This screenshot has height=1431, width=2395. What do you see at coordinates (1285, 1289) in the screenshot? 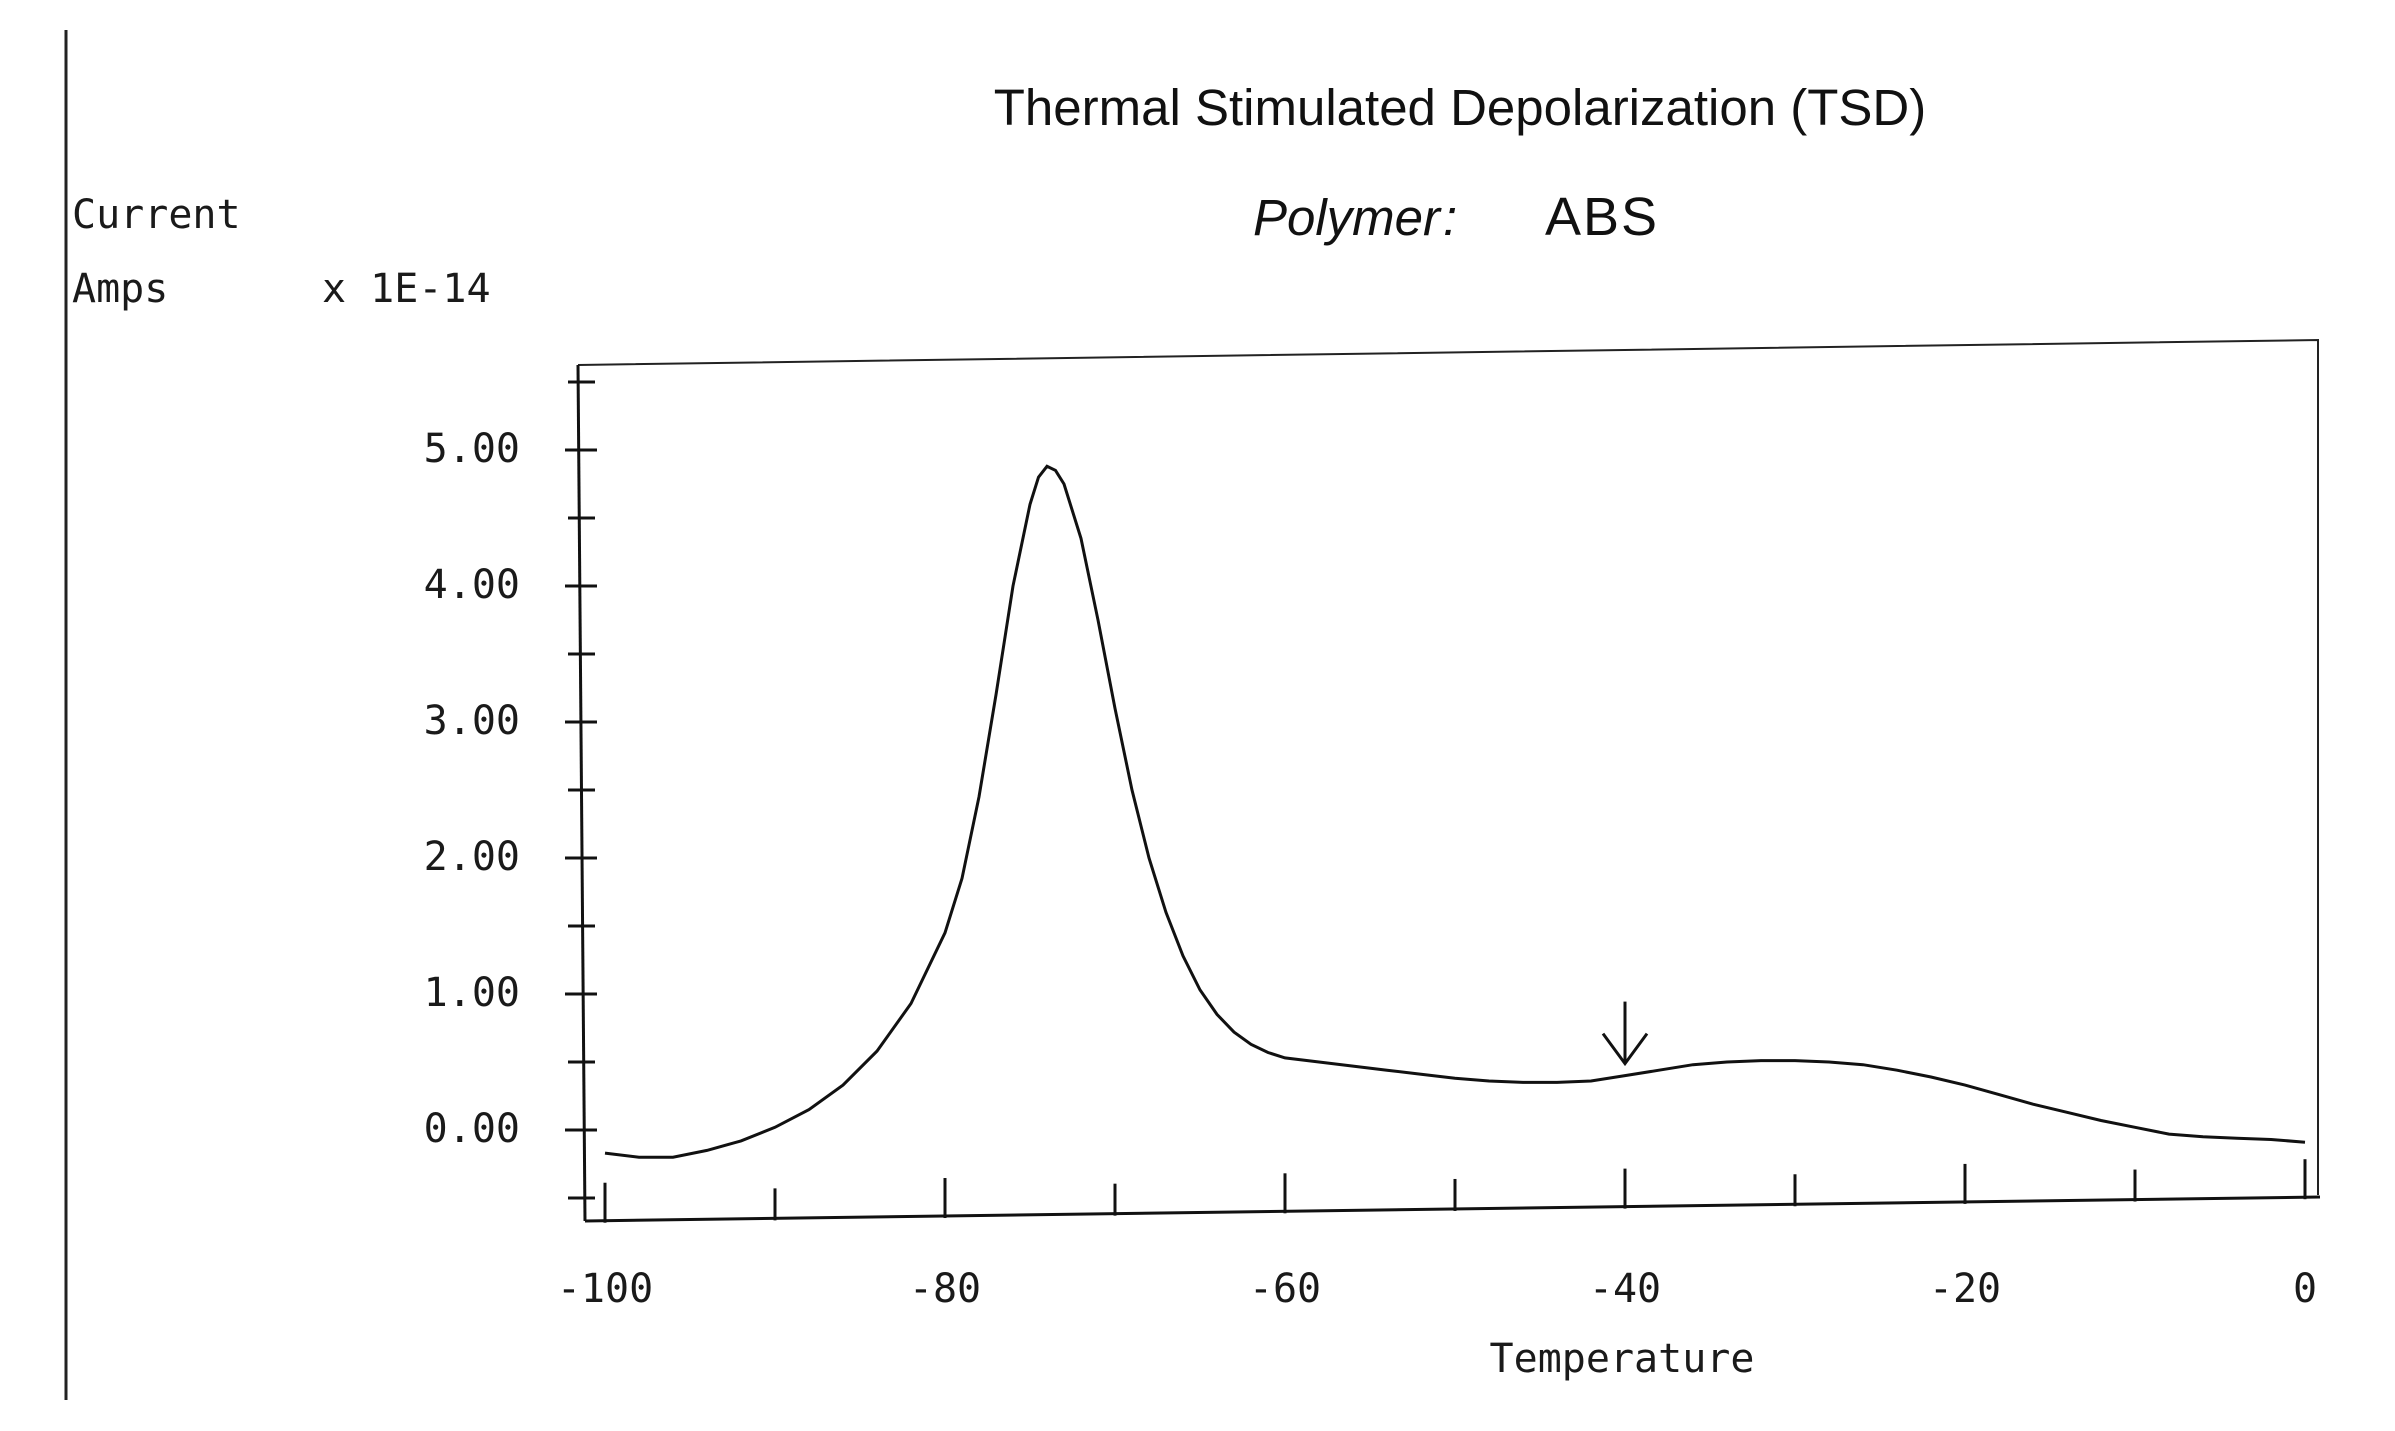
I see `x-tick-label: -60` at bounding box center [1285, 1289].